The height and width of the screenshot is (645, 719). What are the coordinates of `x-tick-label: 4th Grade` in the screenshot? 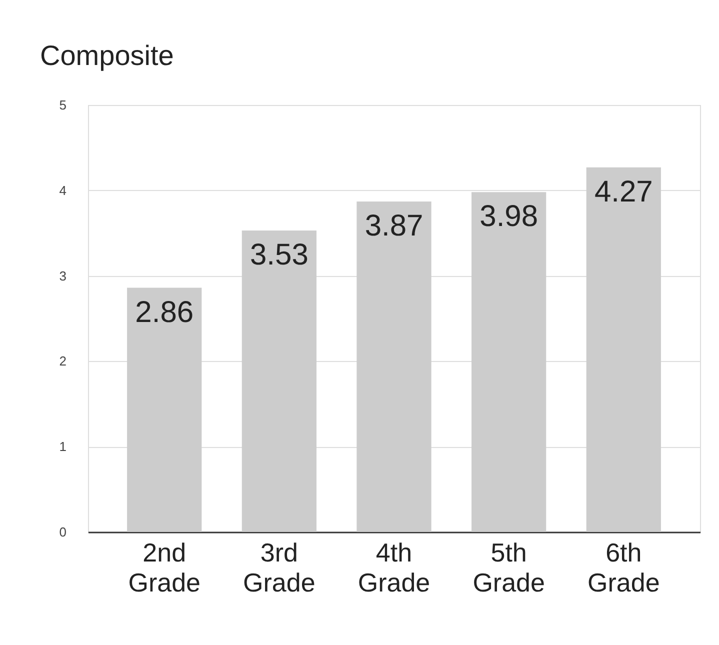 It's located at (394, 568).